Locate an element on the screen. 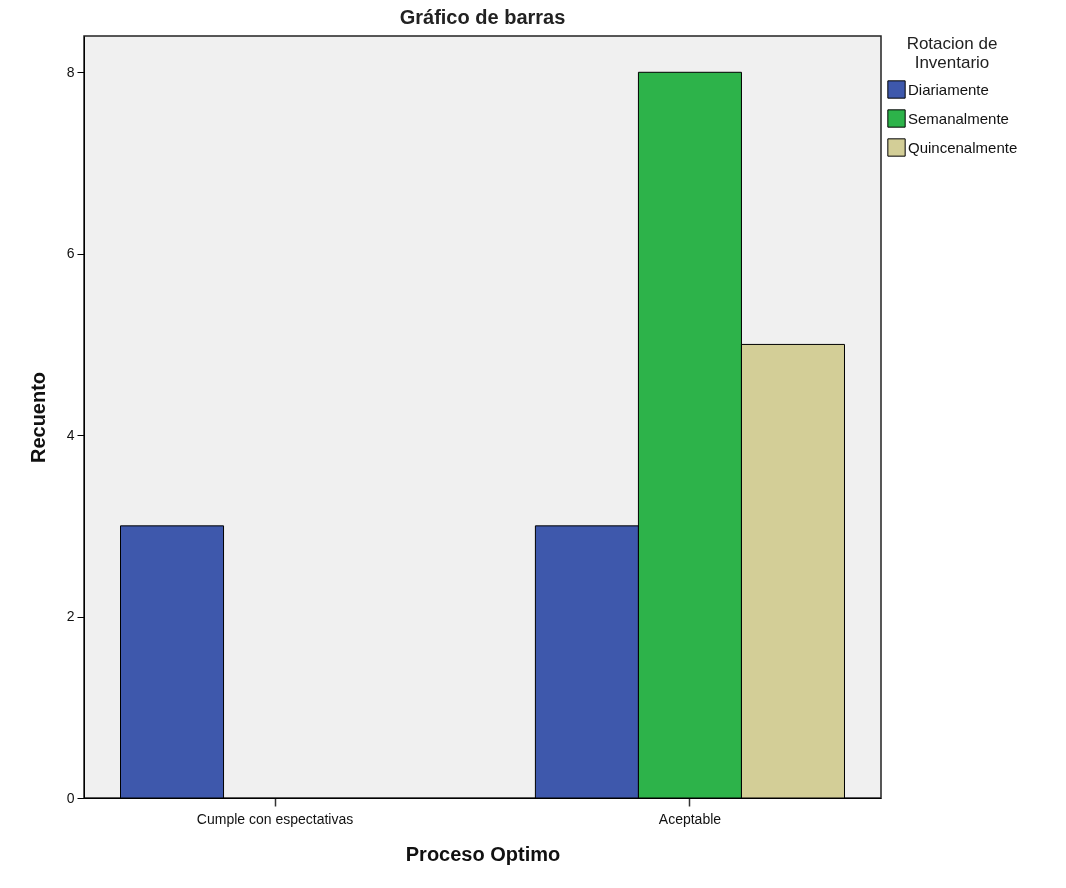  legend-label: Diariamente is located at coordinates (948, 89).